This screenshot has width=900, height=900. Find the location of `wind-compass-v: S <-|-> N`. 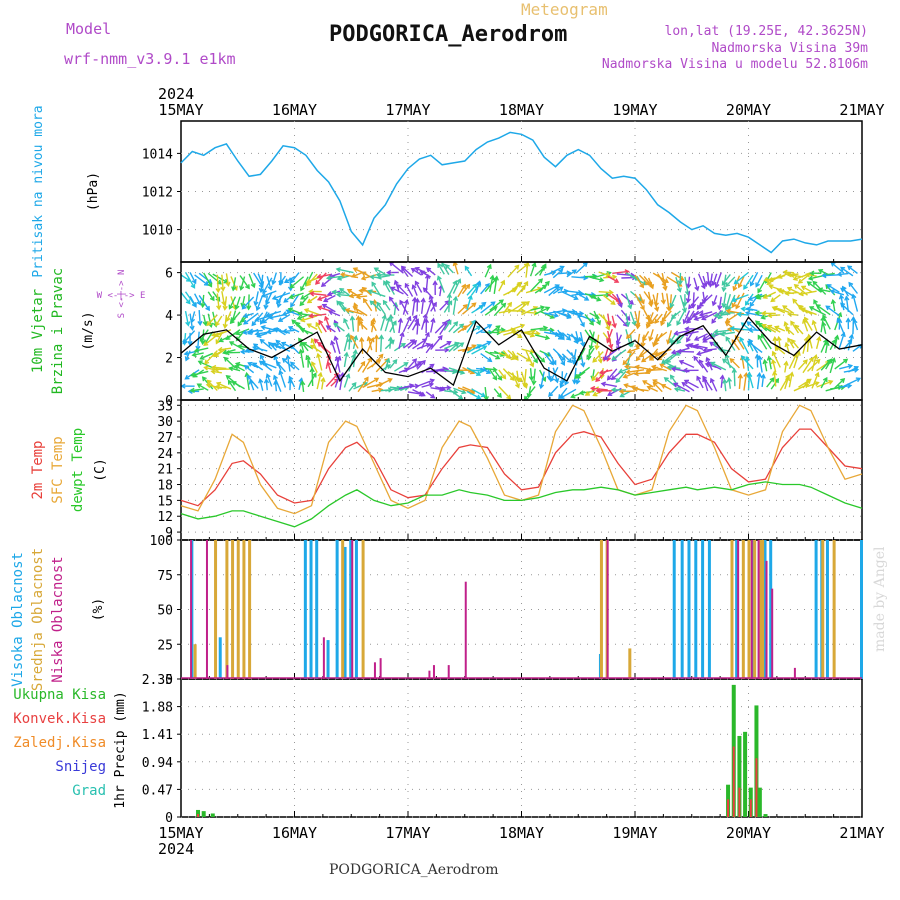

wind-compass-v: S <-|-> N is located at coordinates (122, 294).